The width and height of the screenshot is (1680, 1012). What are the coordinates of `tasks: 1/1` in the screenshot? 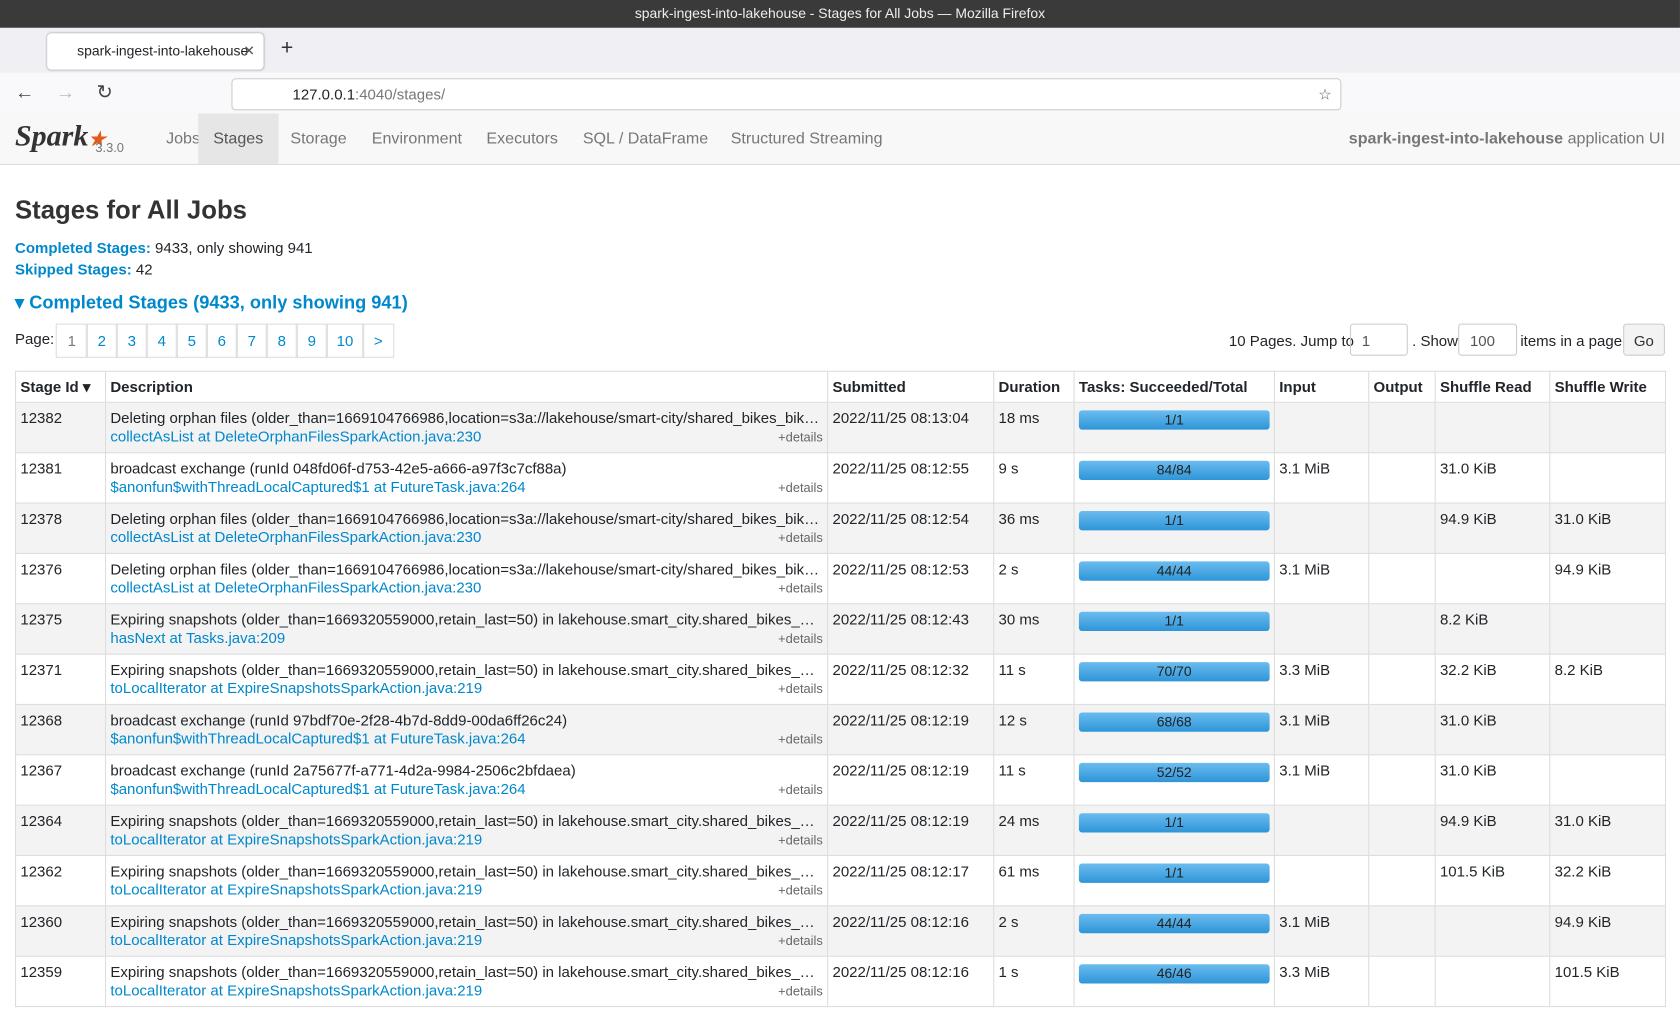 It's located at (1174, 880).